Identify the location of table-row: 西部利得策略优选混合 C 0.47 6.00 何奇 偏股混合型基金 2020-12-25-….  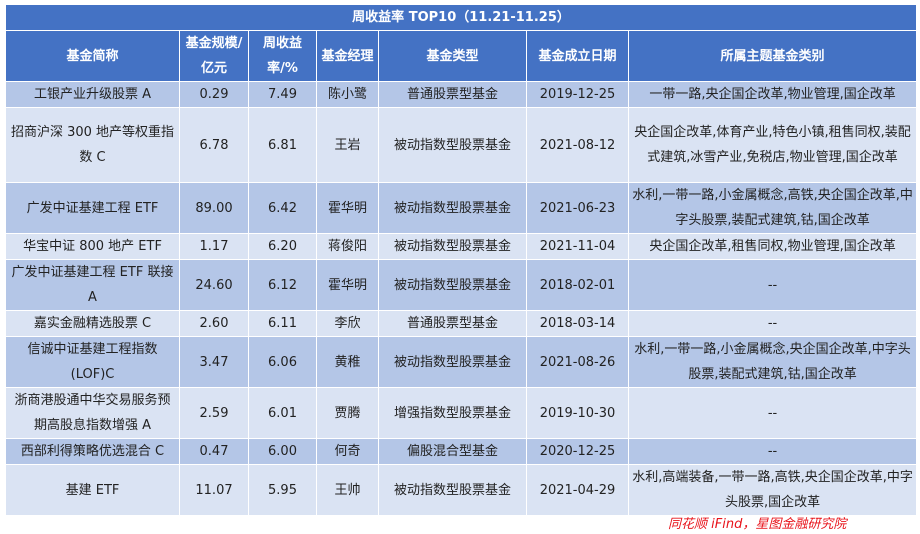
(461, 451).